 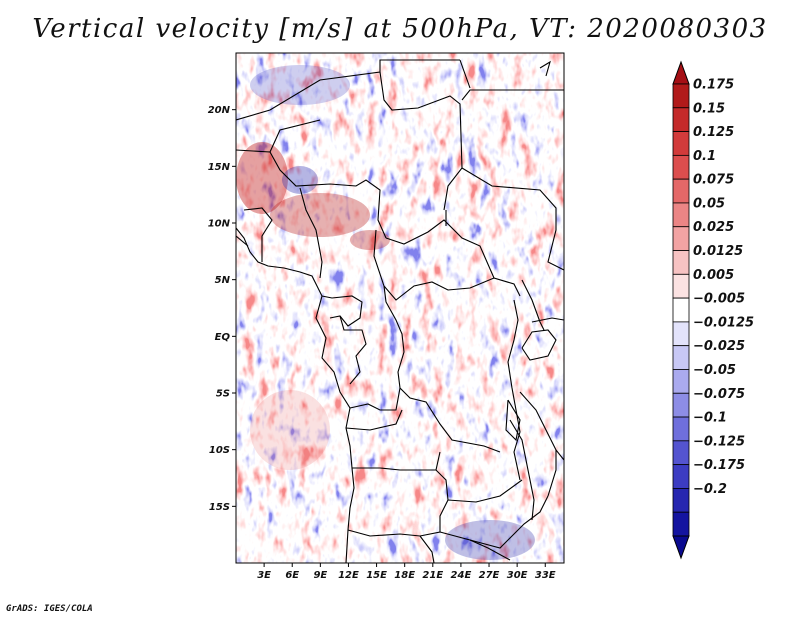 What do you see at coordinates (432, 575) in the screenshot?
I see `lon-tick-label: 21E` at bounding box center [432, 575].